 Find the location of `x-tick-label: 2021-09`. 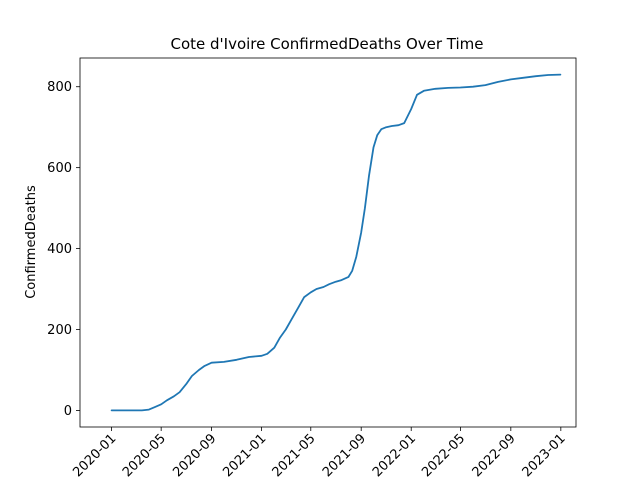

x-tick-label: 2021-09 is located at coordinates (344, 455).